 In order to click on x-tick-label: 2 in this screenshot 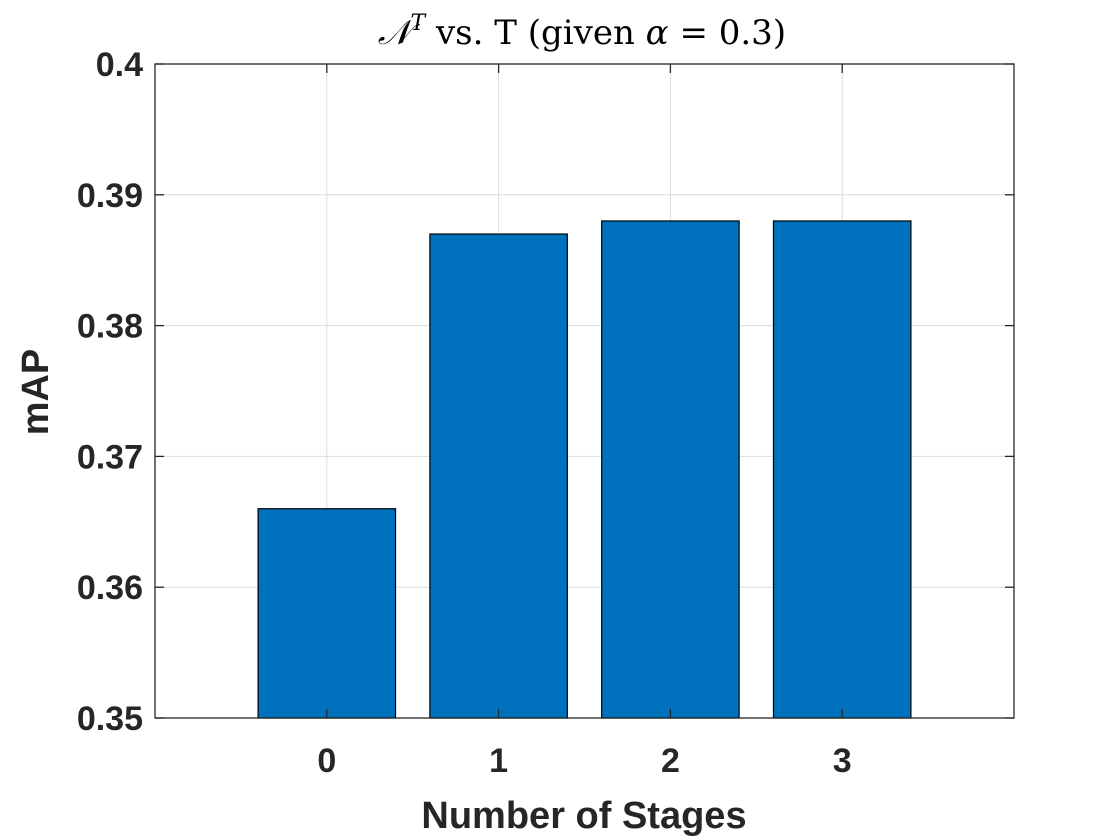, I will do `click(670, 761)`.